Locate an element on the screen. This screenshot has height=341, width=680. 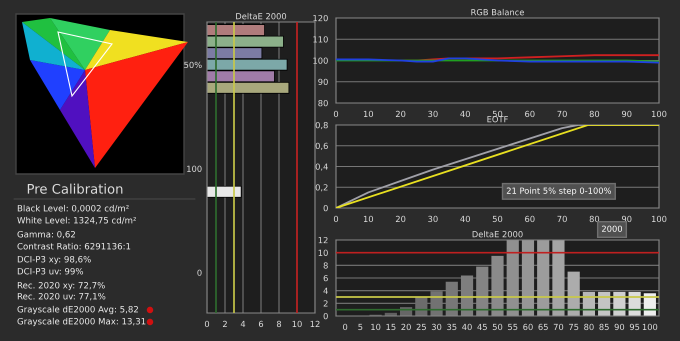
y-tick-label: 0,2 is located at coordinates (322, 188).